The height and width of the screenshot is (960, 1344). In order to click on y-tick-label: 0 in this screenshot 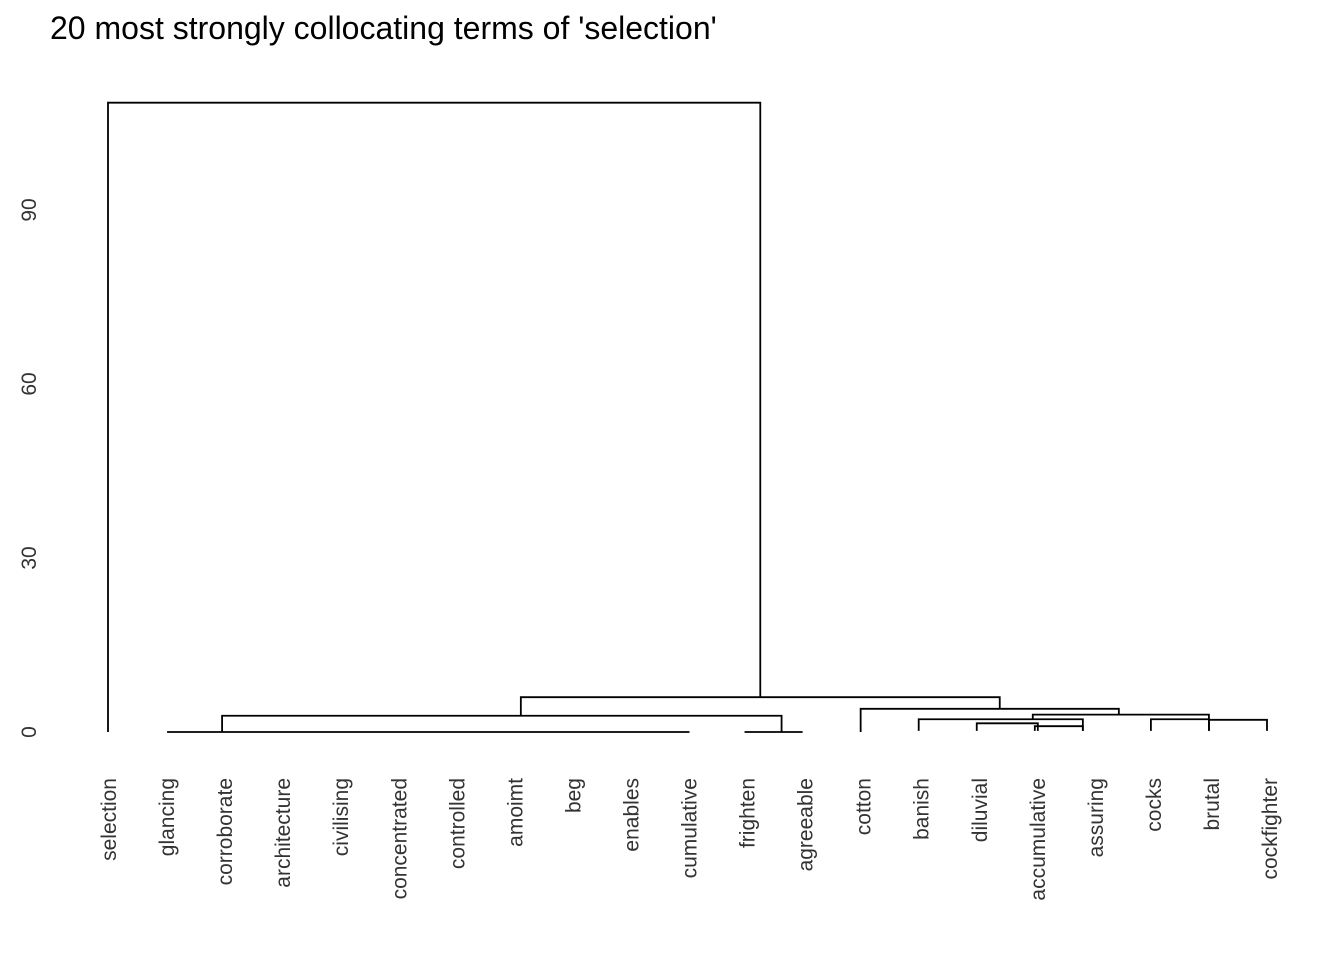, I will do `click(29, 732)`.